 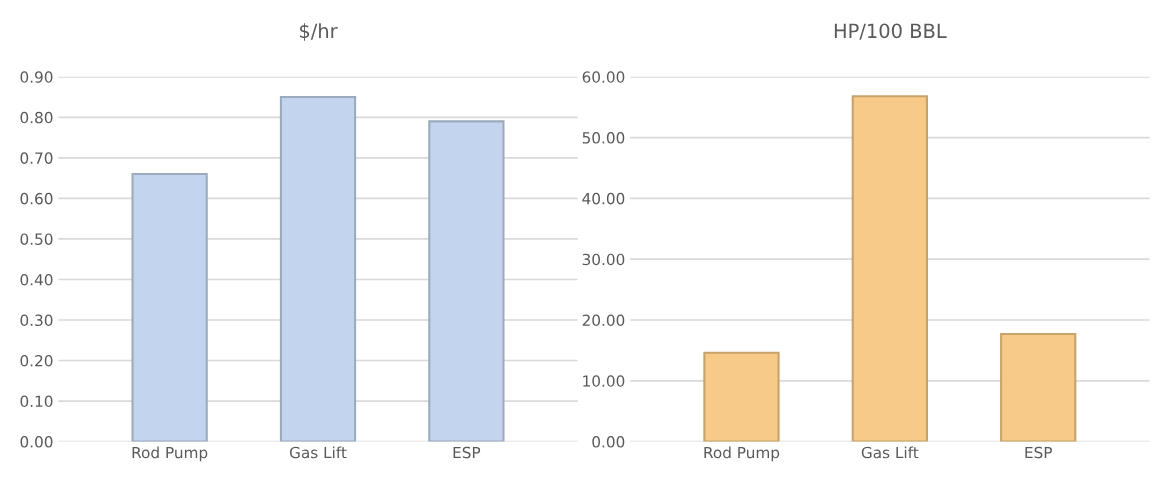 What do you see at coordinates (36, 117) in the screenshot?
I see `y-tick-label: 0.80` at bounding box center [36, 117].